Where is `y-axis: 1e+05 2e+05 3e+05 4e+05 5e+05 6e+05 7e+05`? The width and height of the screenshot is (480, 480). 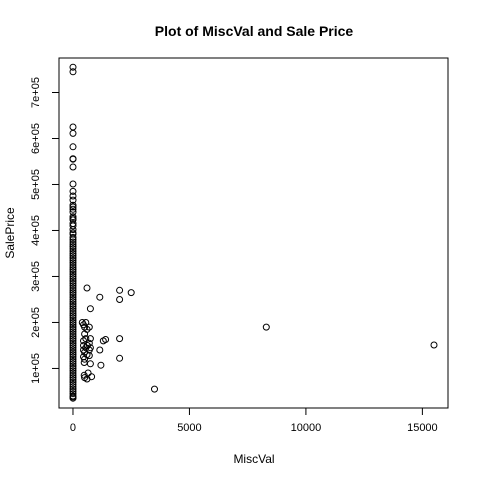 y-axis: 1e+05 2e+05 3e+05 4e+05 5e+05 6e+05 7e+05 is located at coordinates (45, 230).